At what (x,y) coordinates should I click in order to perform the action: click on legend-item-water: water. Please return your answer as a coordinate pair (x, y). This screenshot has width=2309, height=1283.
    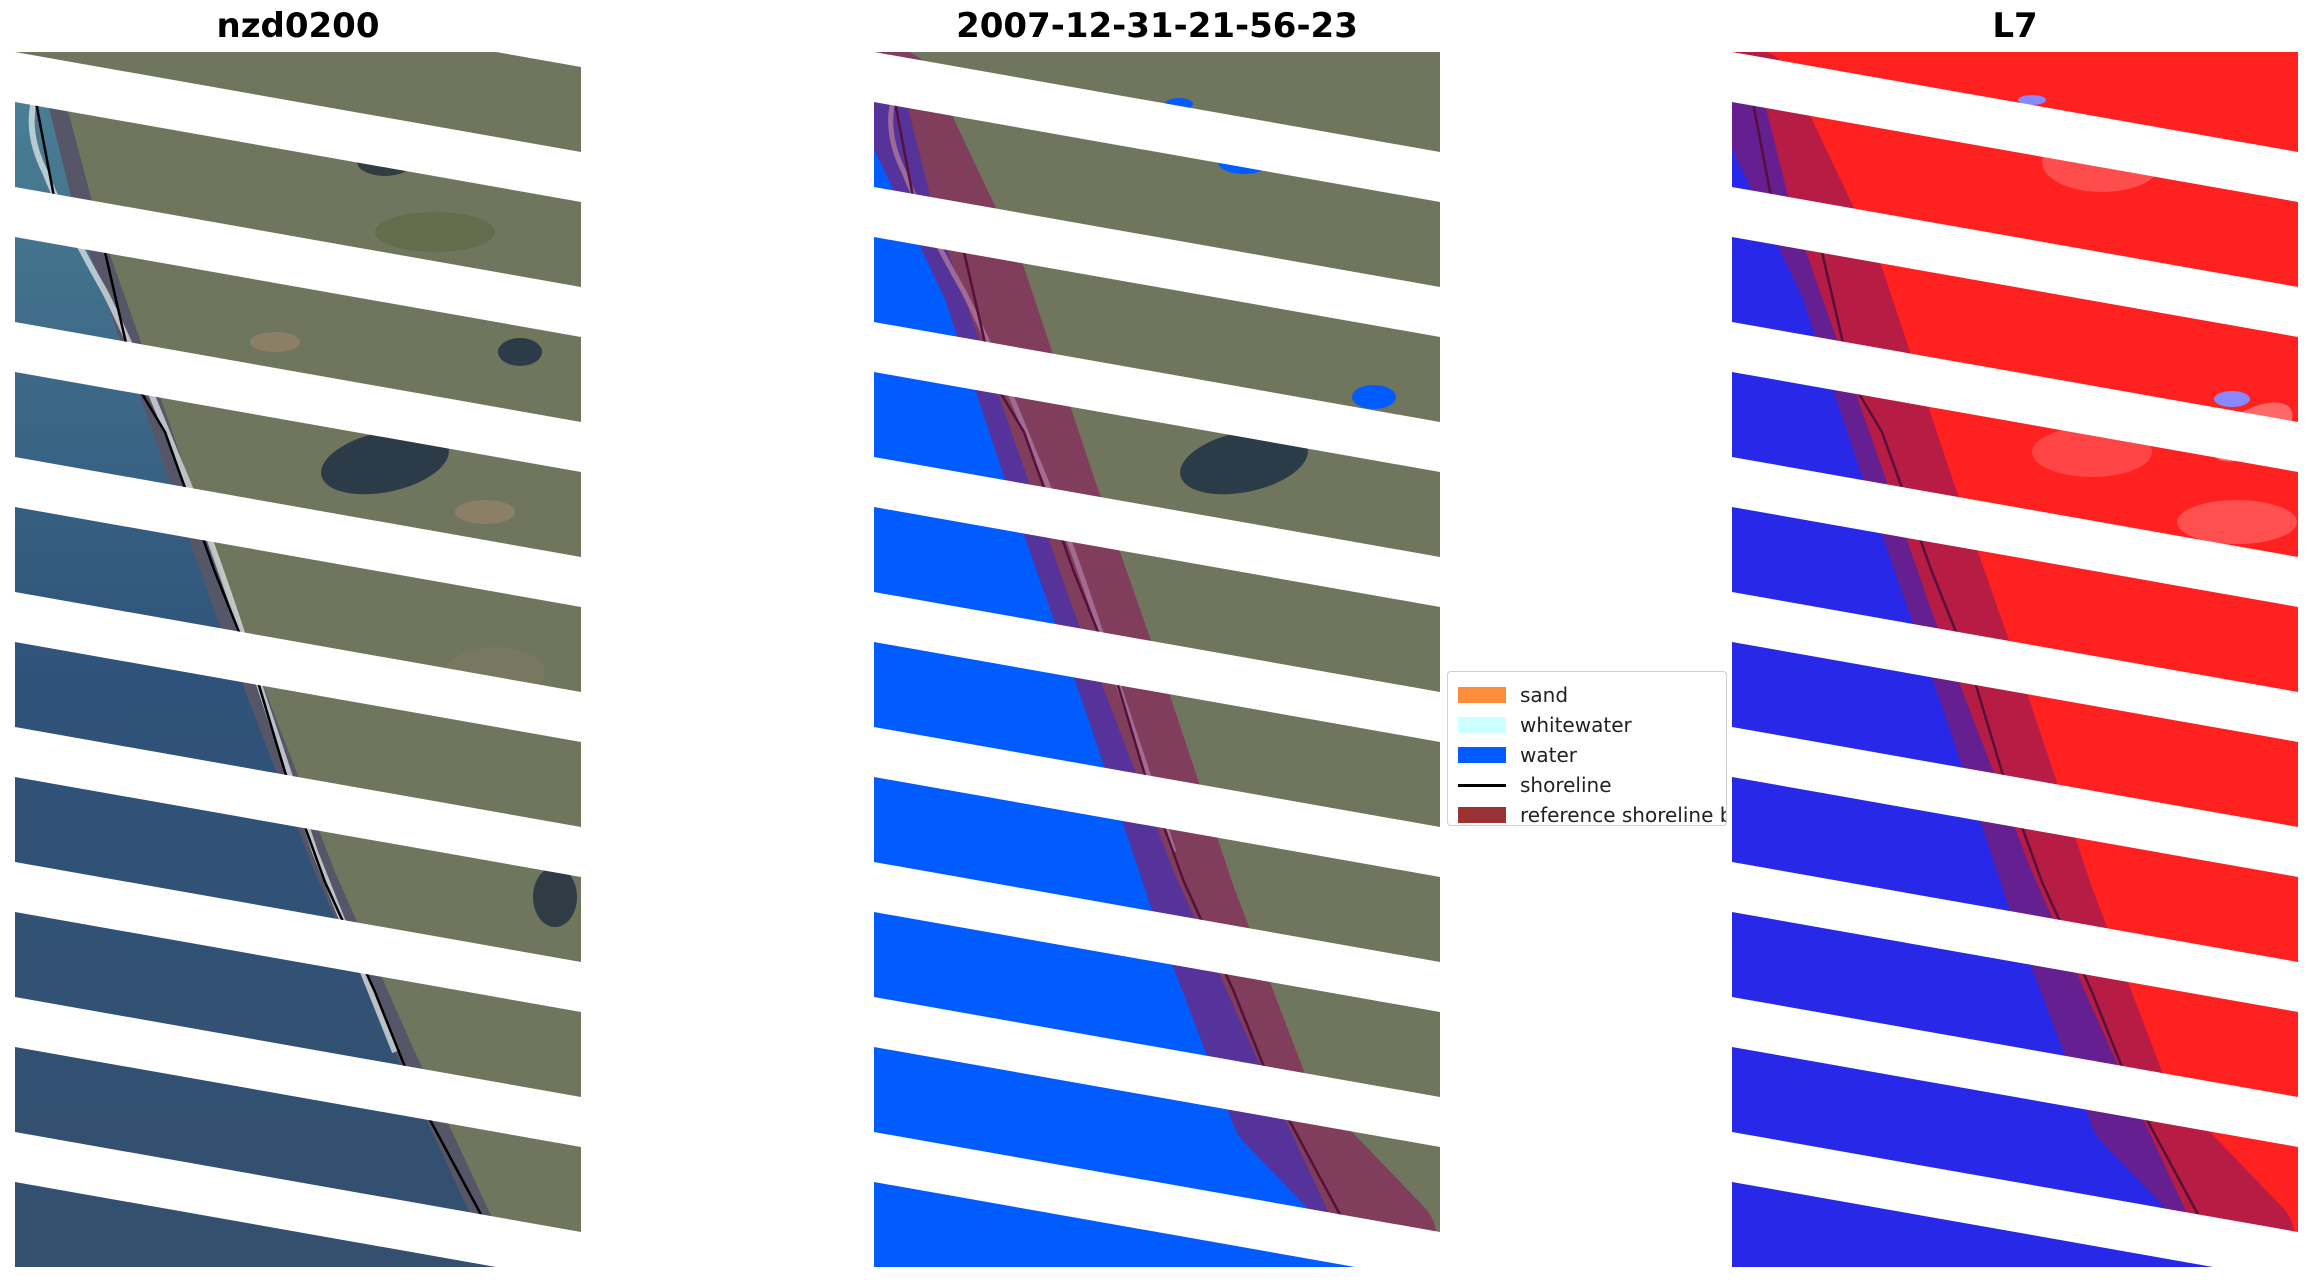
    Looking at the image, I should click on (1587, 755).